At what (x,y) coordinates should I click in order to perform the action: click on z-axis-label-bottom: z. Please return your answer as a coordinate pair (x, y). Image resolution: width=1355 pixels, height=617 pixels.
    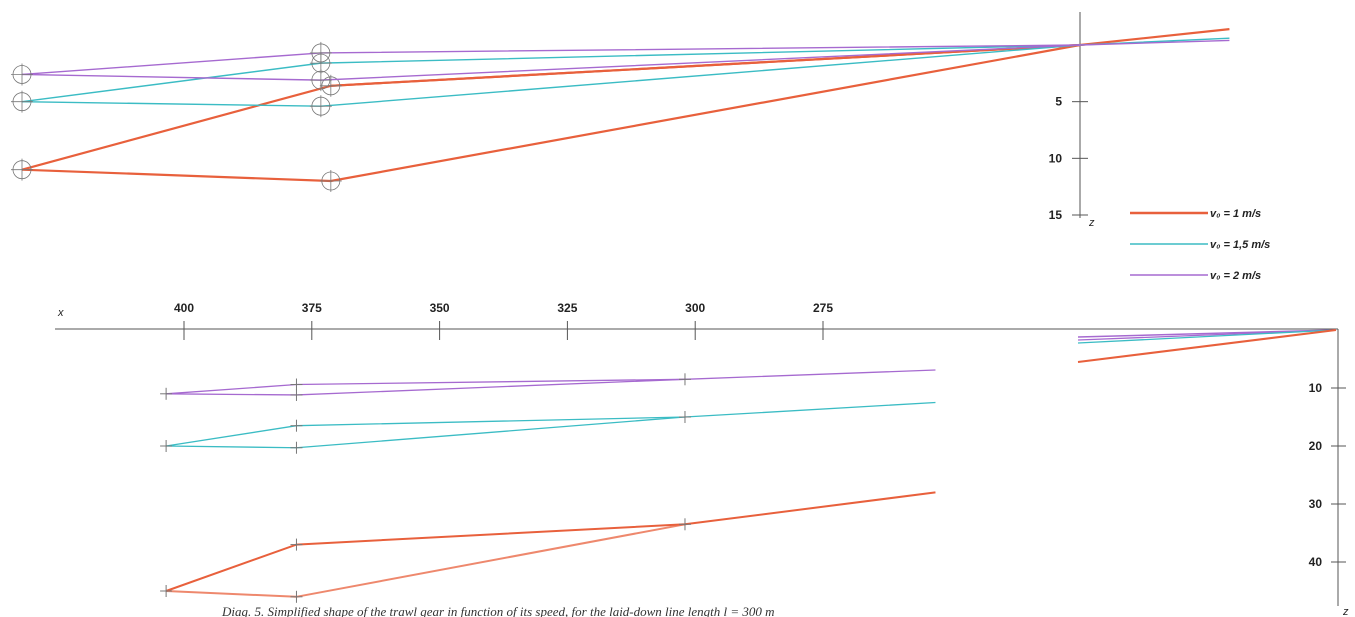
    Looking at the image, I should click on (1345, 611).